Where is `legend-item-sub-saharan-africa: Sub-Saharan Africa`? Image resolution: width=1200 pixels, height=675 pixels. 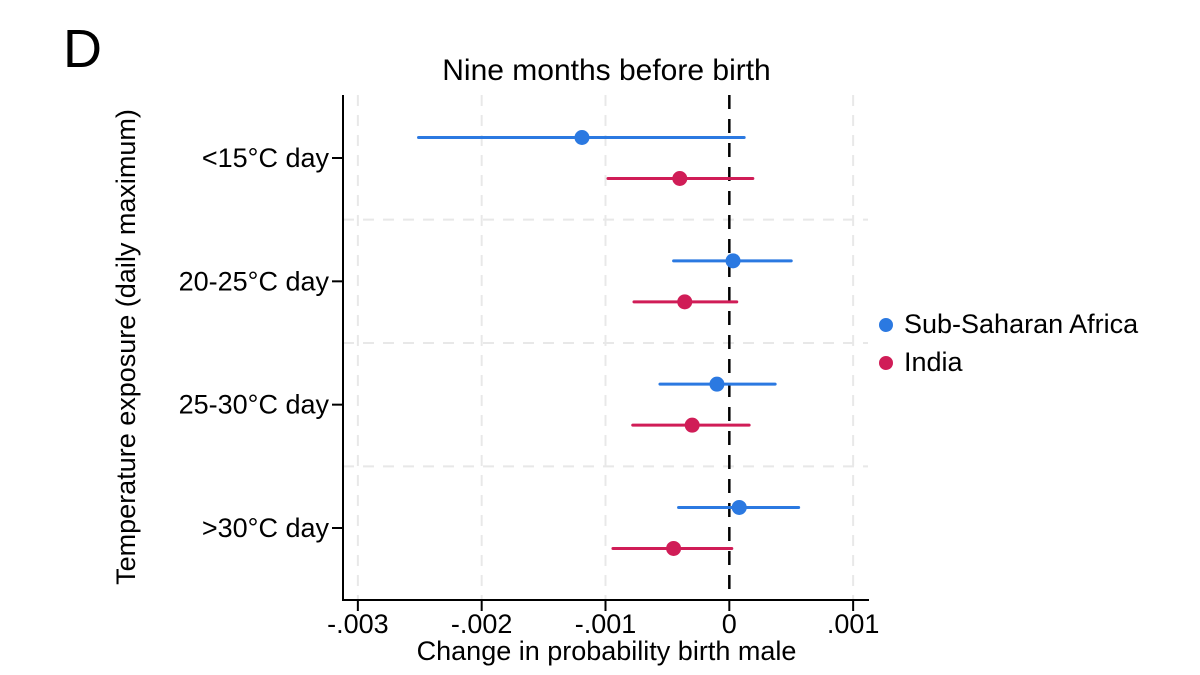 legend-item-sub-saharan-africa: Sub-Saharan Africa is located at coordinates (1008, 324).